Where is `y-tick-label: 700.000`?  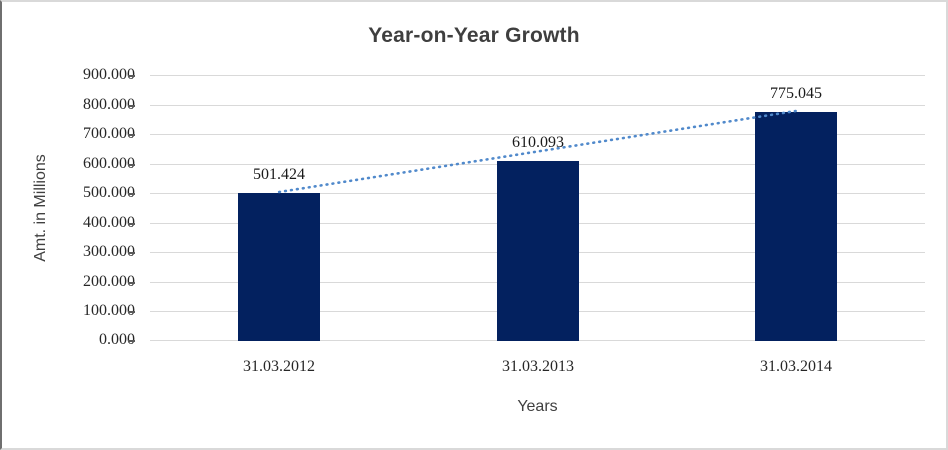
y-tick-label: 700.000 is located at coordinates (109, 133).